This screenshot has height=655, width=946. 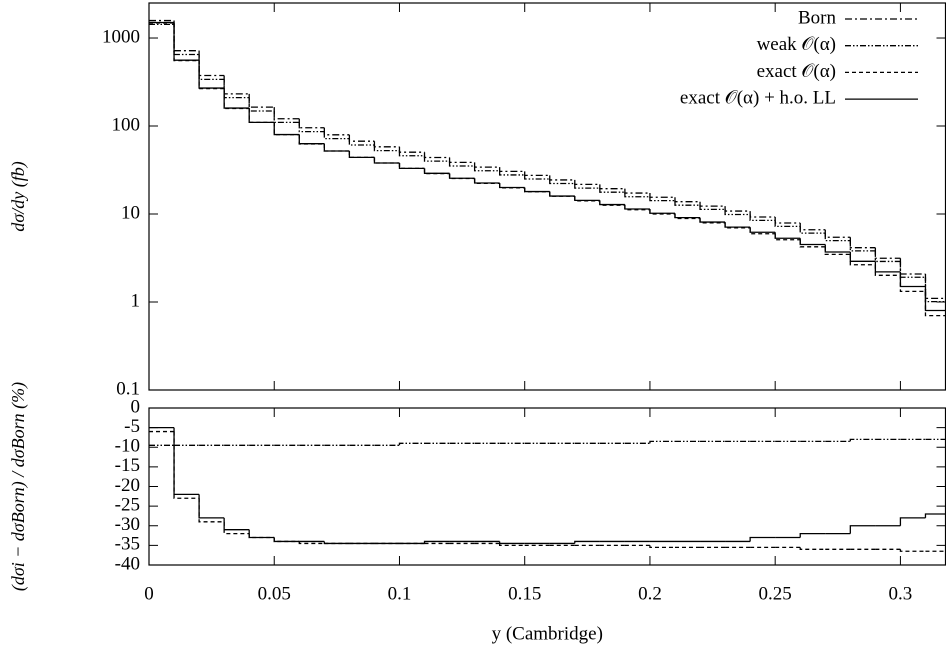 I want to click on y-tick-label: 1, so click(x=136, y=300).